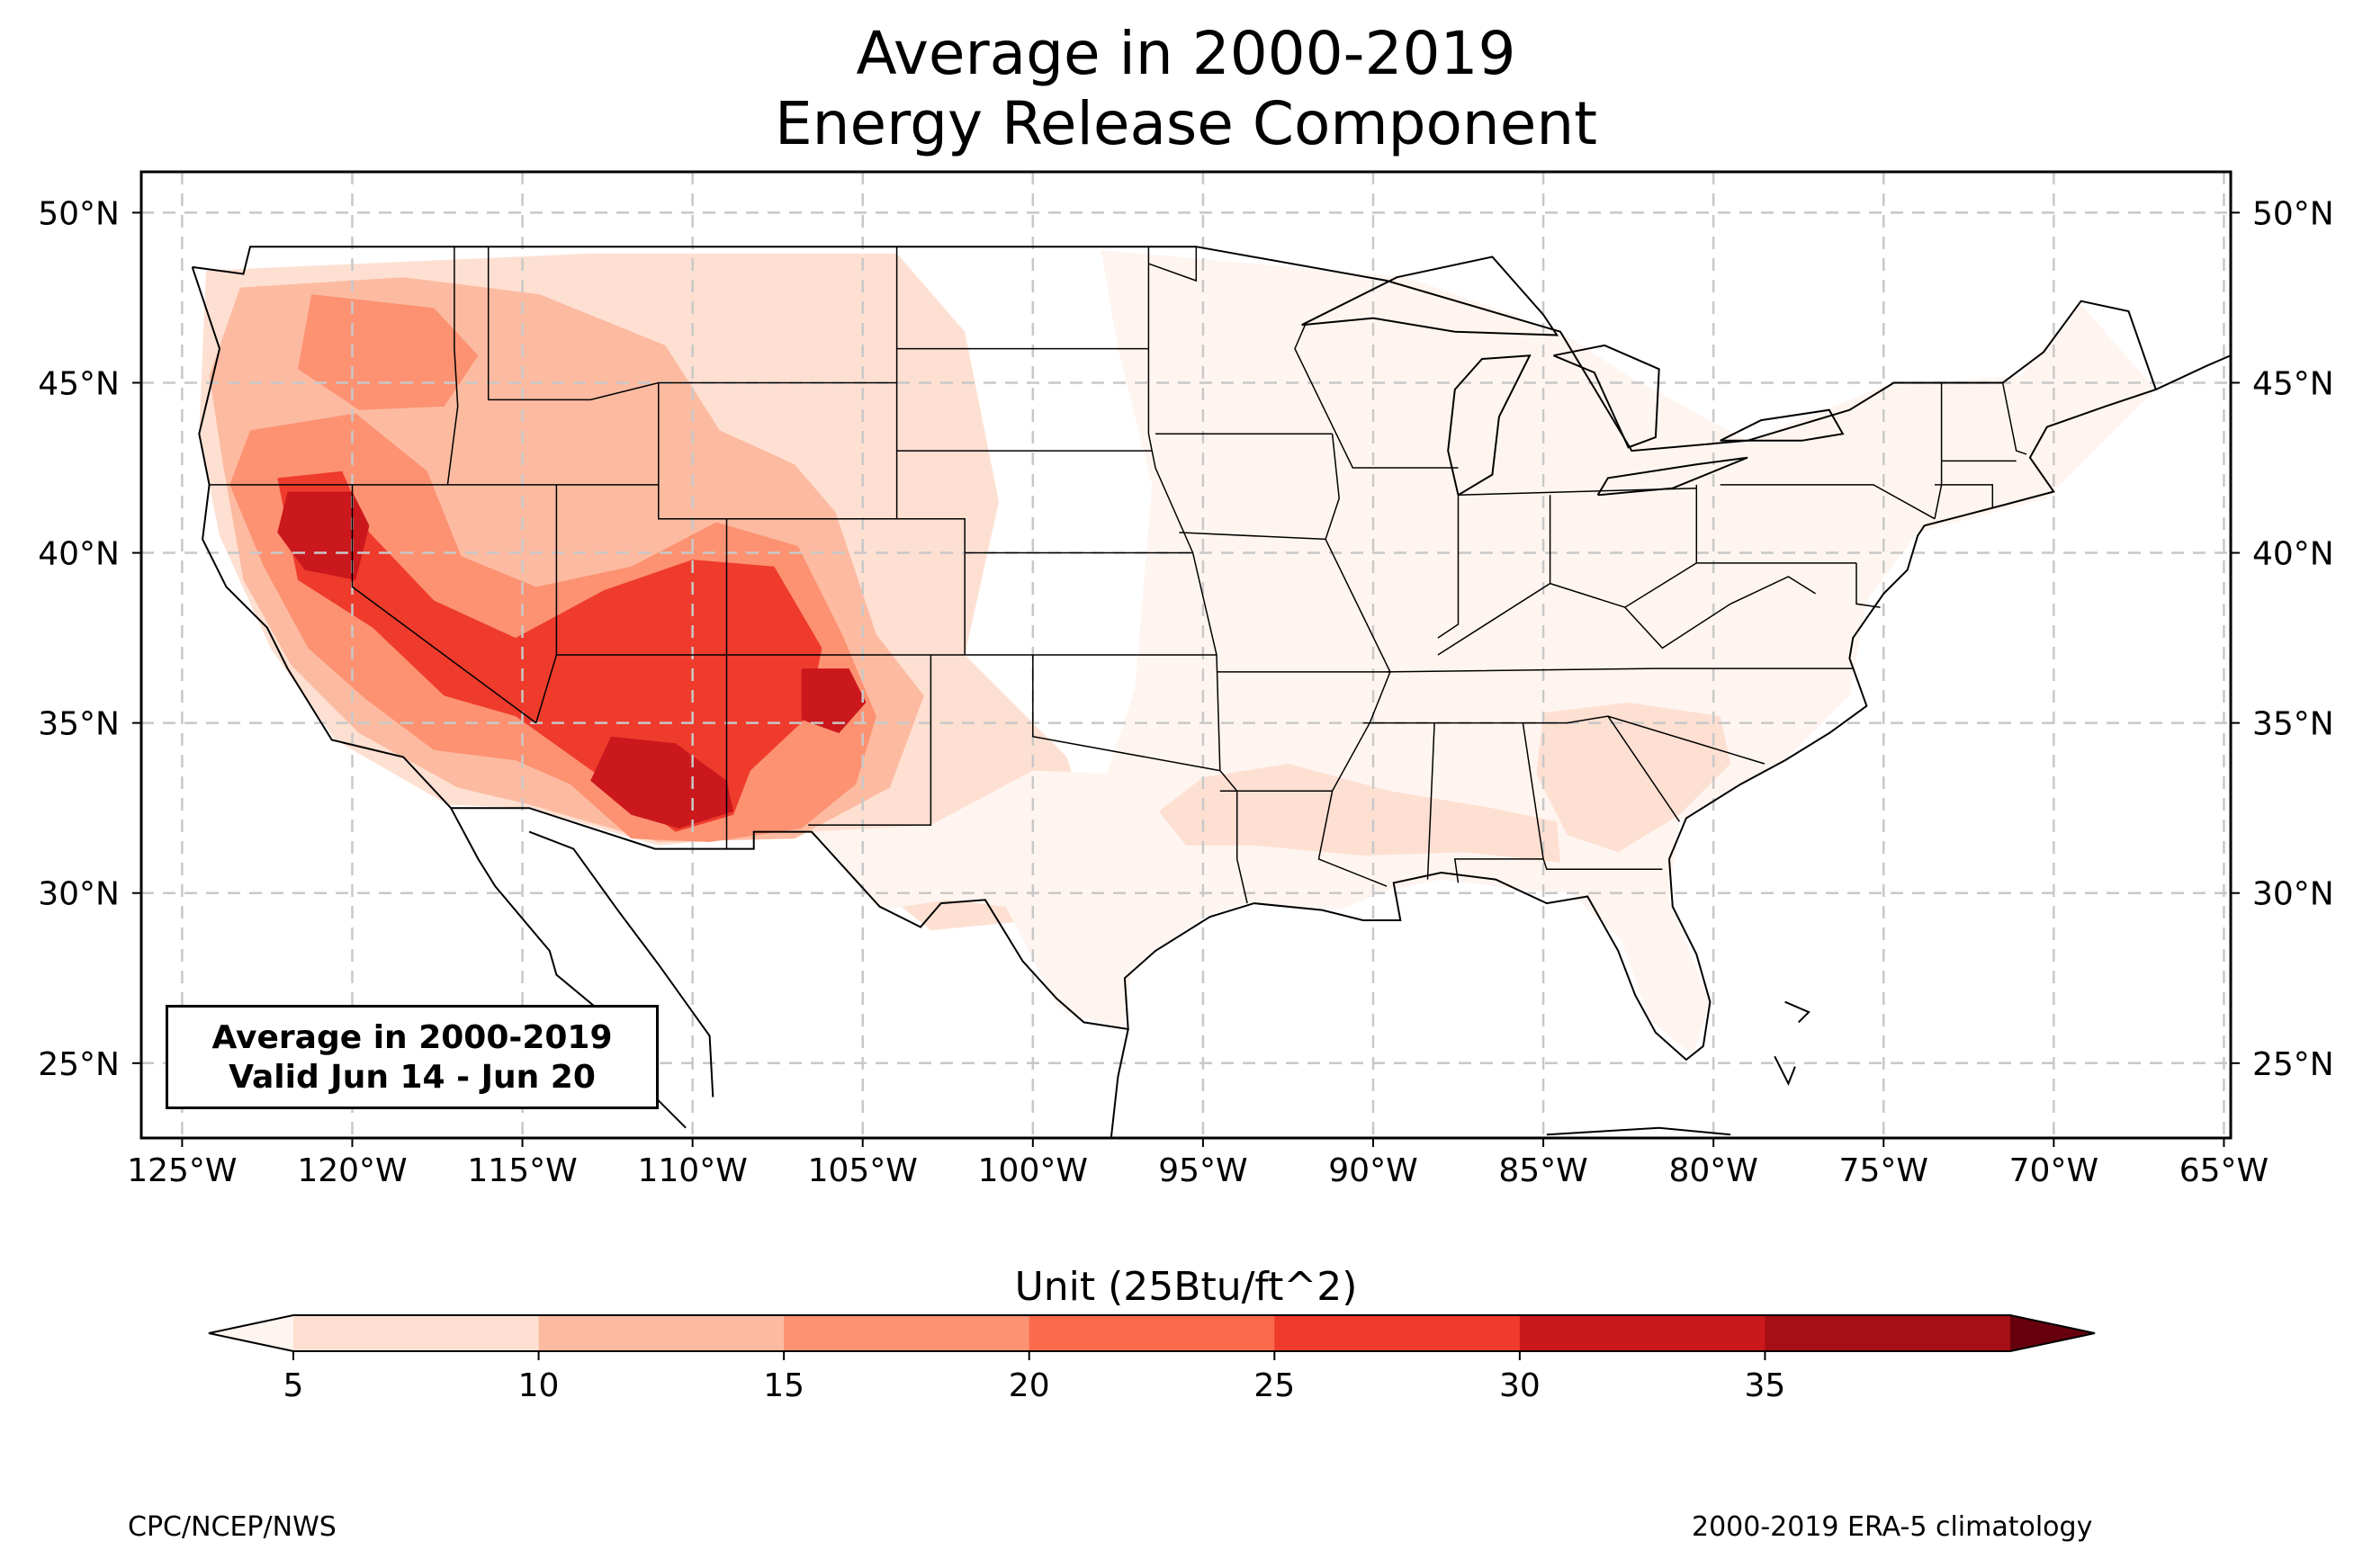 The image size is (2372, 1568). I want to click on great-lake-michigan, so click(1490, 425).